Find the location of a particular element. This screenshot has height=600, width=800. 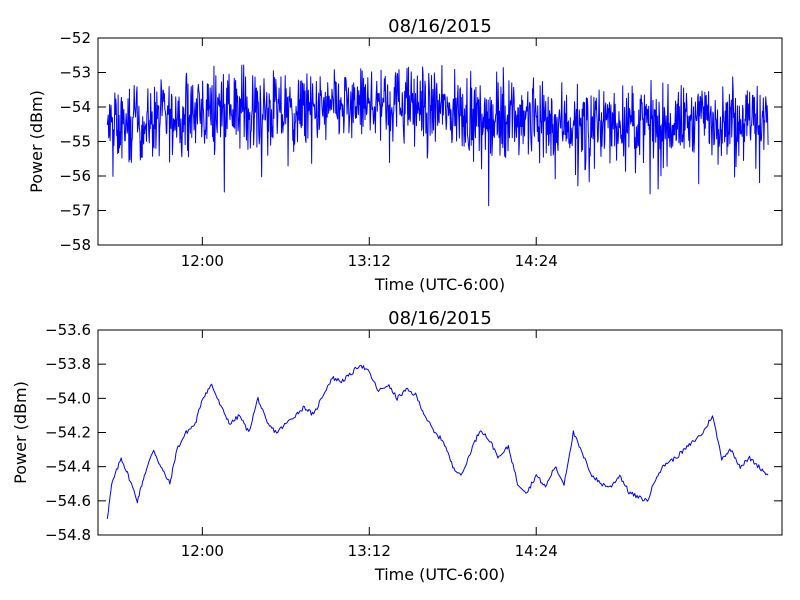

y-tick-label: −58 is located at coordinates (75, 245).